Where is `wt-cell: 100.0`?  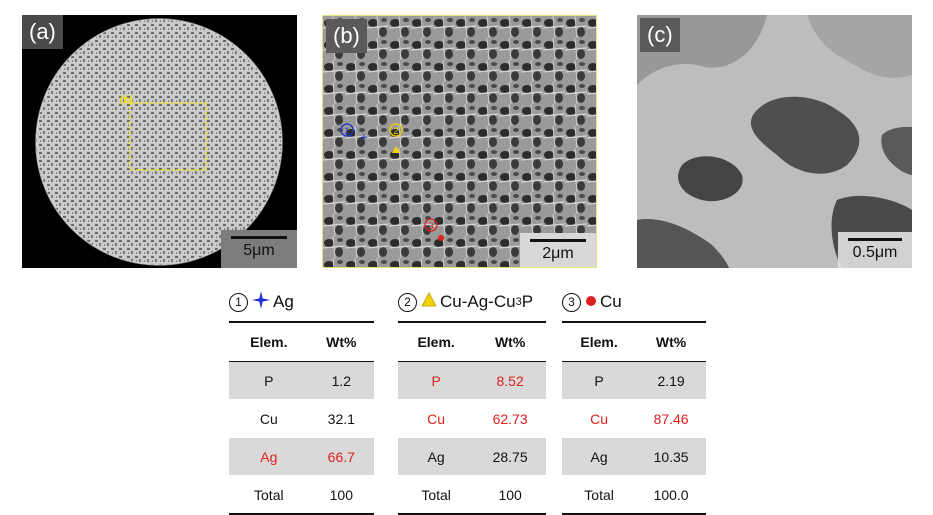
wt-cell: 100.0 is located at coordinates (671, 495).